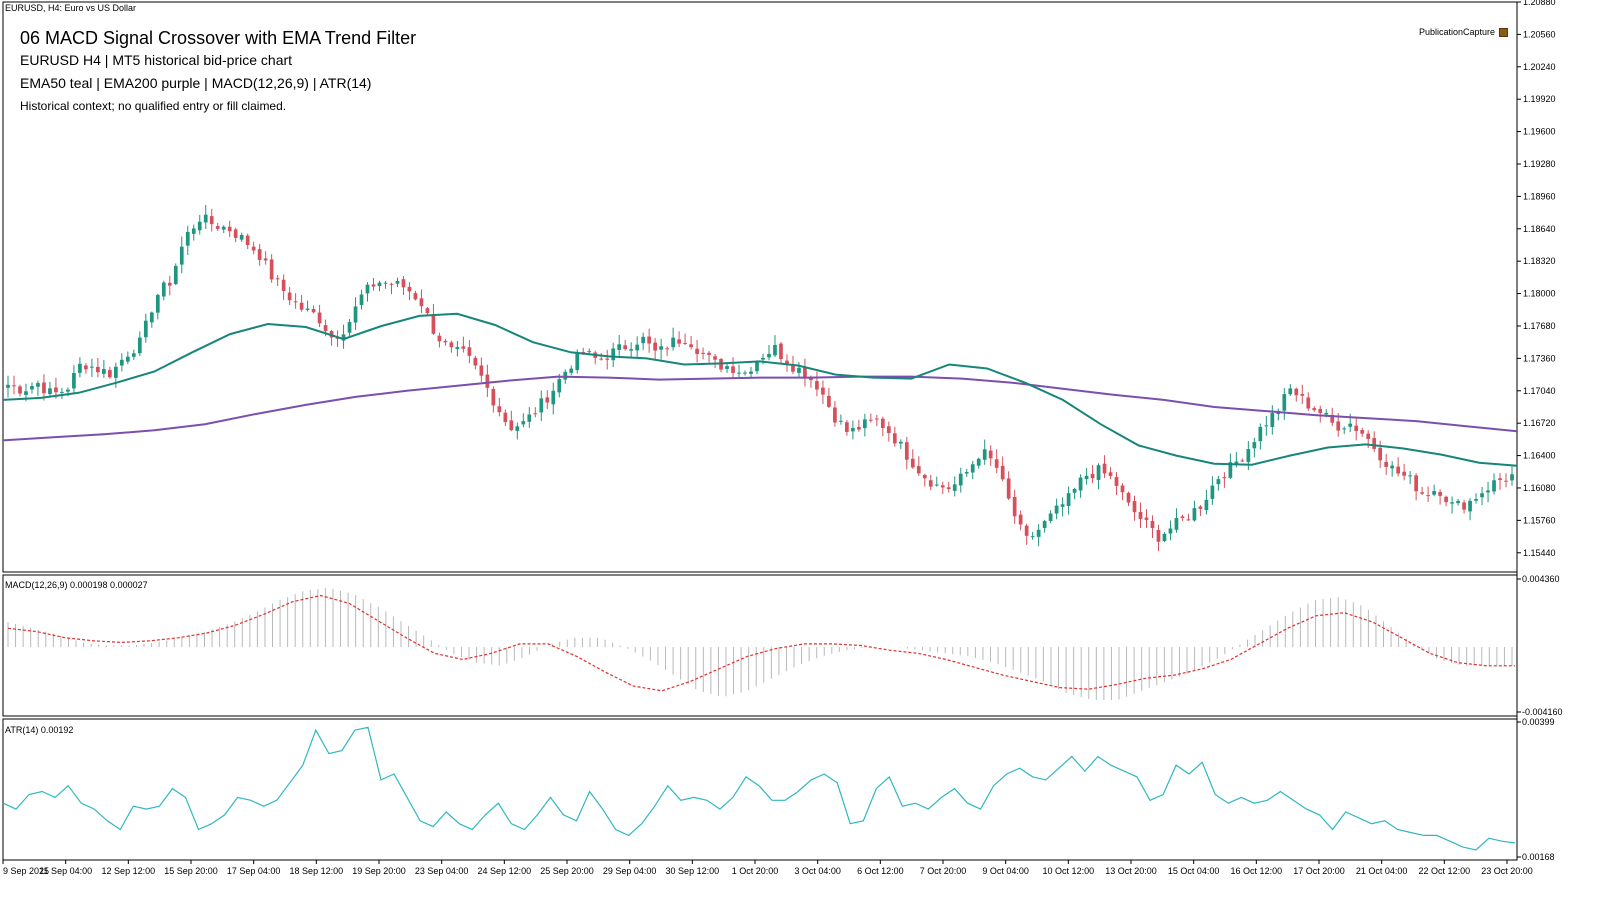 This screenshot has width=1600, height=900. Describe the element at coordinates (1445, 871) in the screenshot. I see `time-tick-label: 22 Oct 12:00` at that location.